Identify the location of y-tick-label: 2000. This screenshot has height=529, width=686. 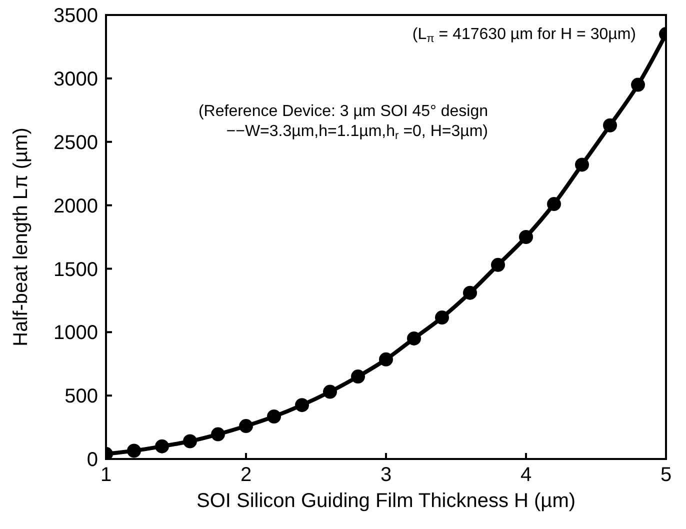
(76, 206).